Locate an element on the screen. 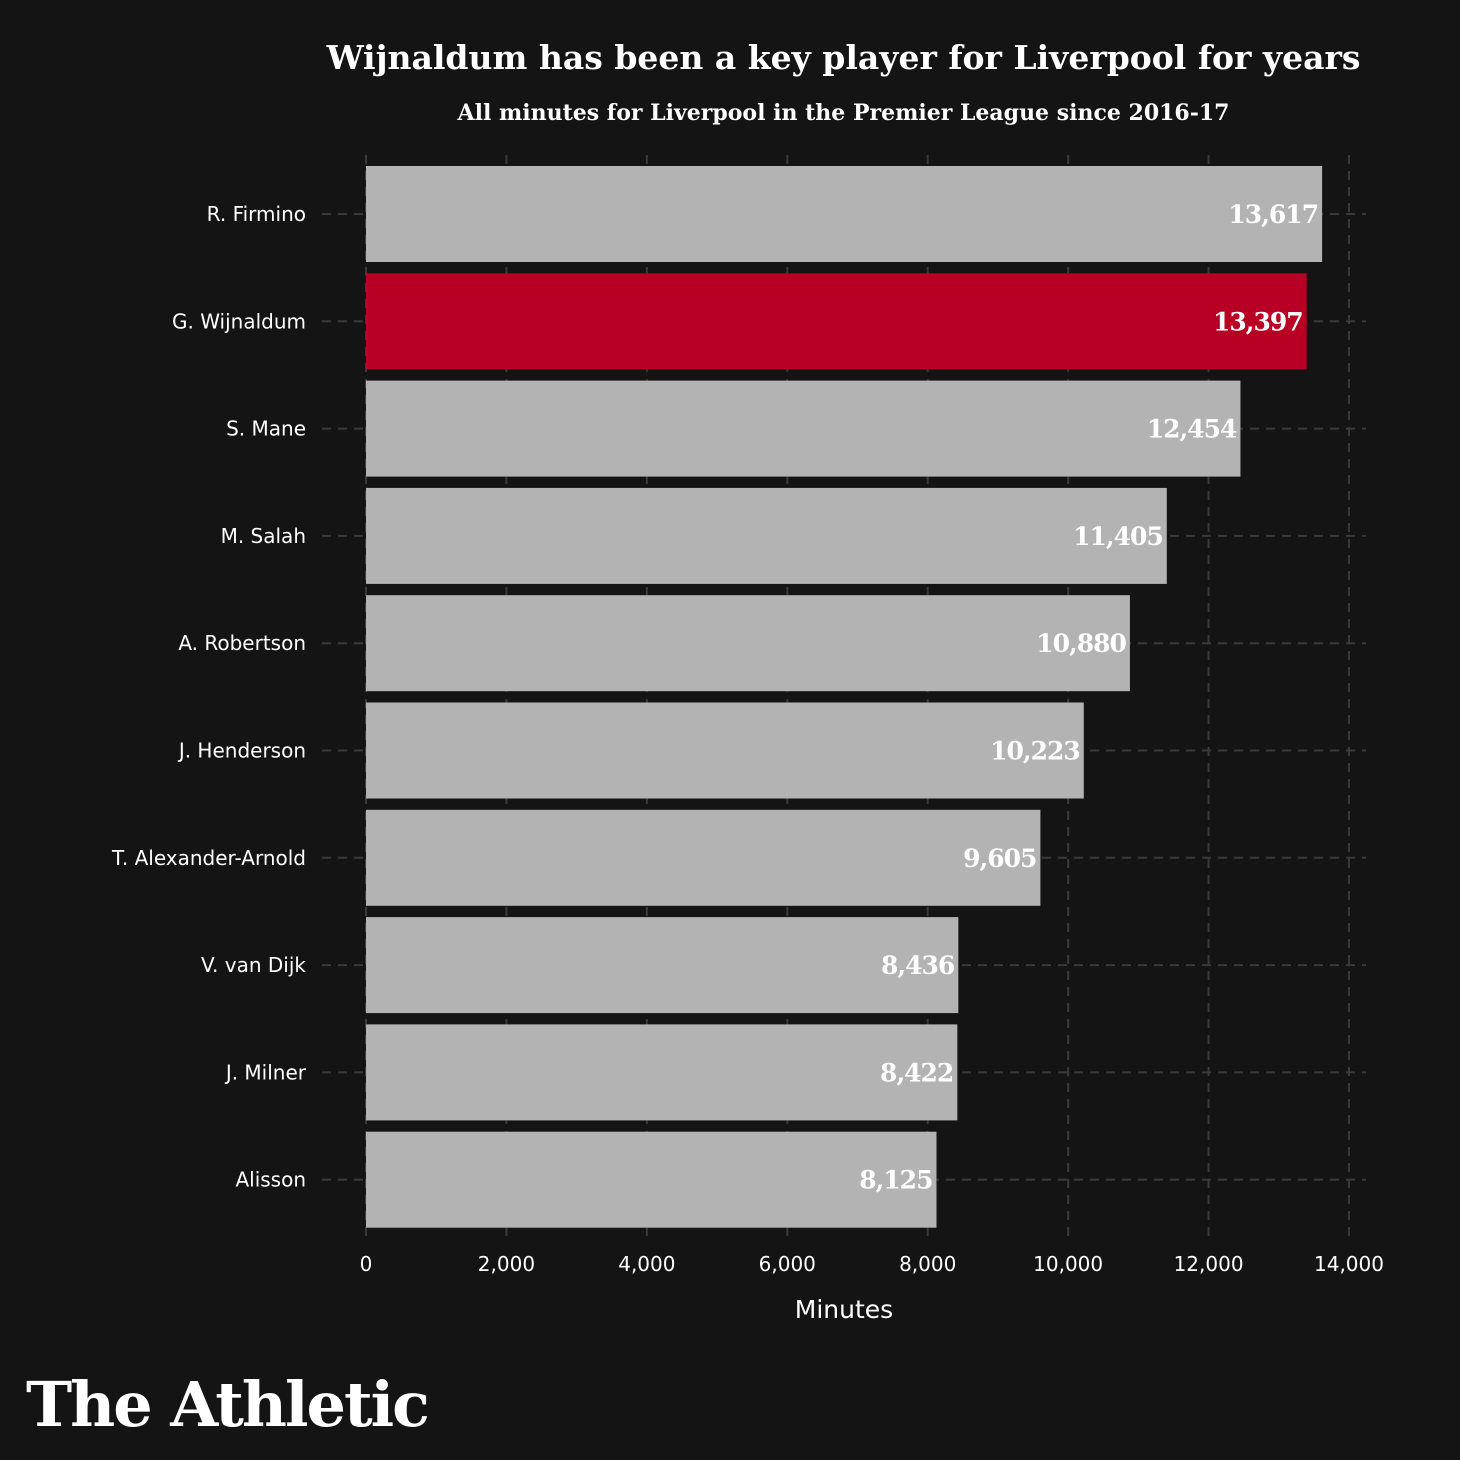  category-label: V. van Dijk is located at coordinates (253, 965).